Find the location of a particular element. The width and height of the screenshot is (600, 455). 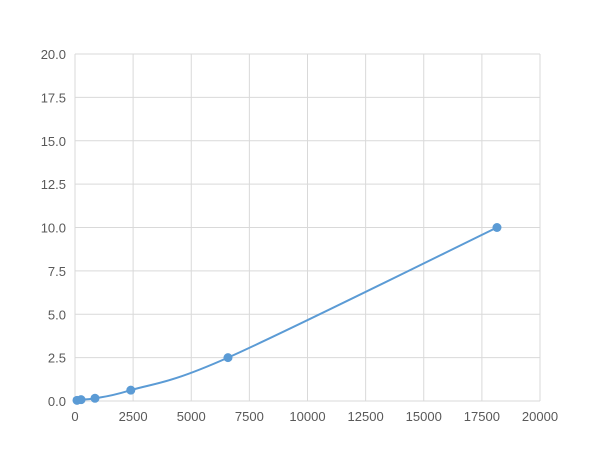

y-tick-label: 17.5 is located at coordinates (53, 97).